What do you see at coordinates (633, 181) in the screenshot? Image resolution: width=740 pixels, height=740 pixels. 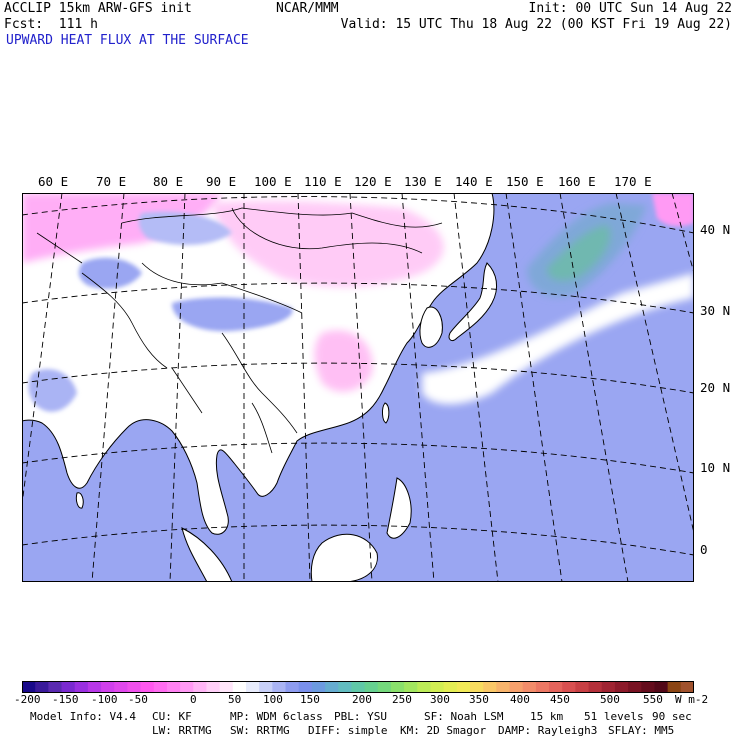 I see `lon-label: 170 E` at bounding box center [633, 181].